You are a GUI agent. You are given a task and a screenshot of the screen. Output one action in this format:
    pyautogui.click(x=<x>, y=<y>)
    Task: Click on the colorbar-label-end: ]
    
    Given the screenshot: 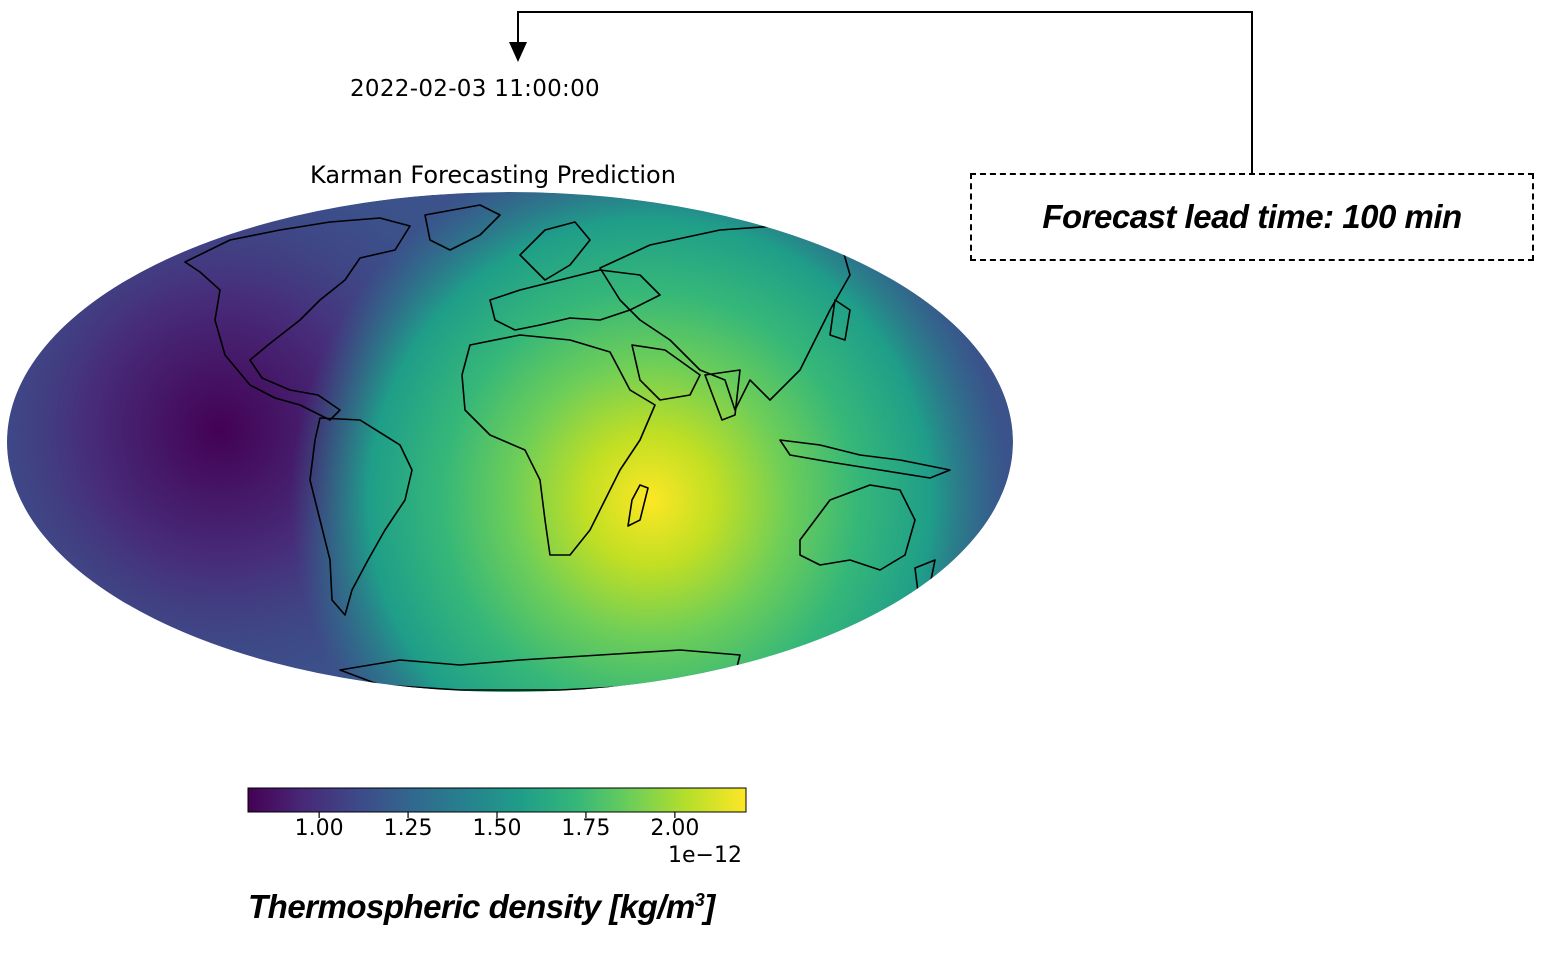 What is the action you would take?
    pyautogui.click(x=709, y=906)
    